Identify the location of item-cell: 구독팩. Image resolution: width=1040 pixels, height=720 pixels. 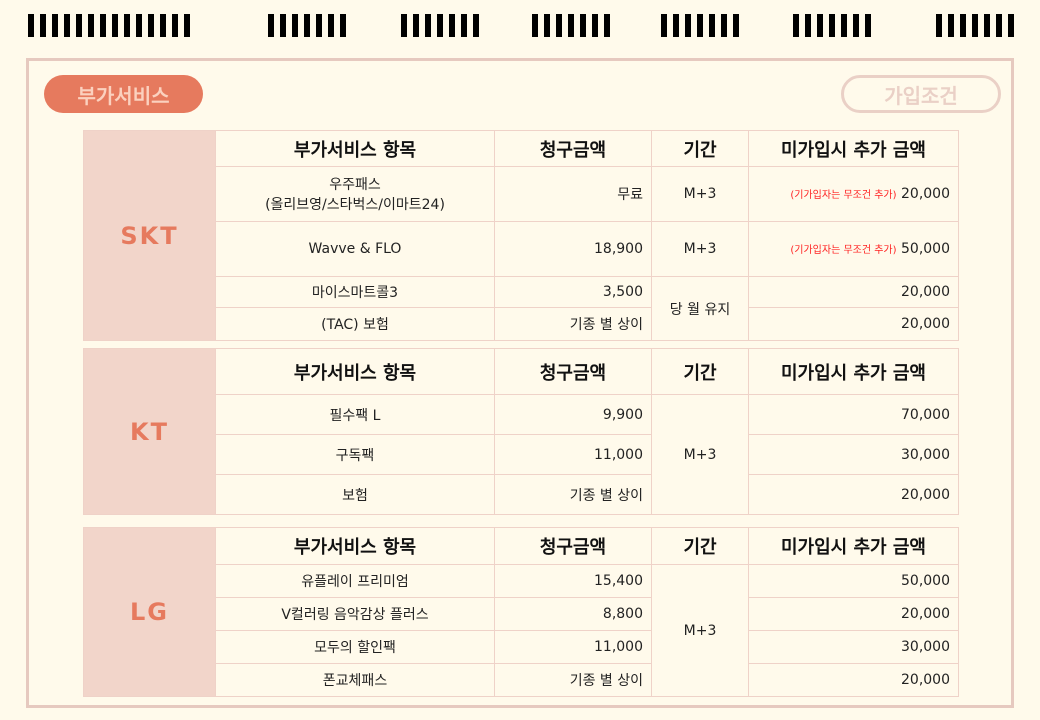
(355, 454).